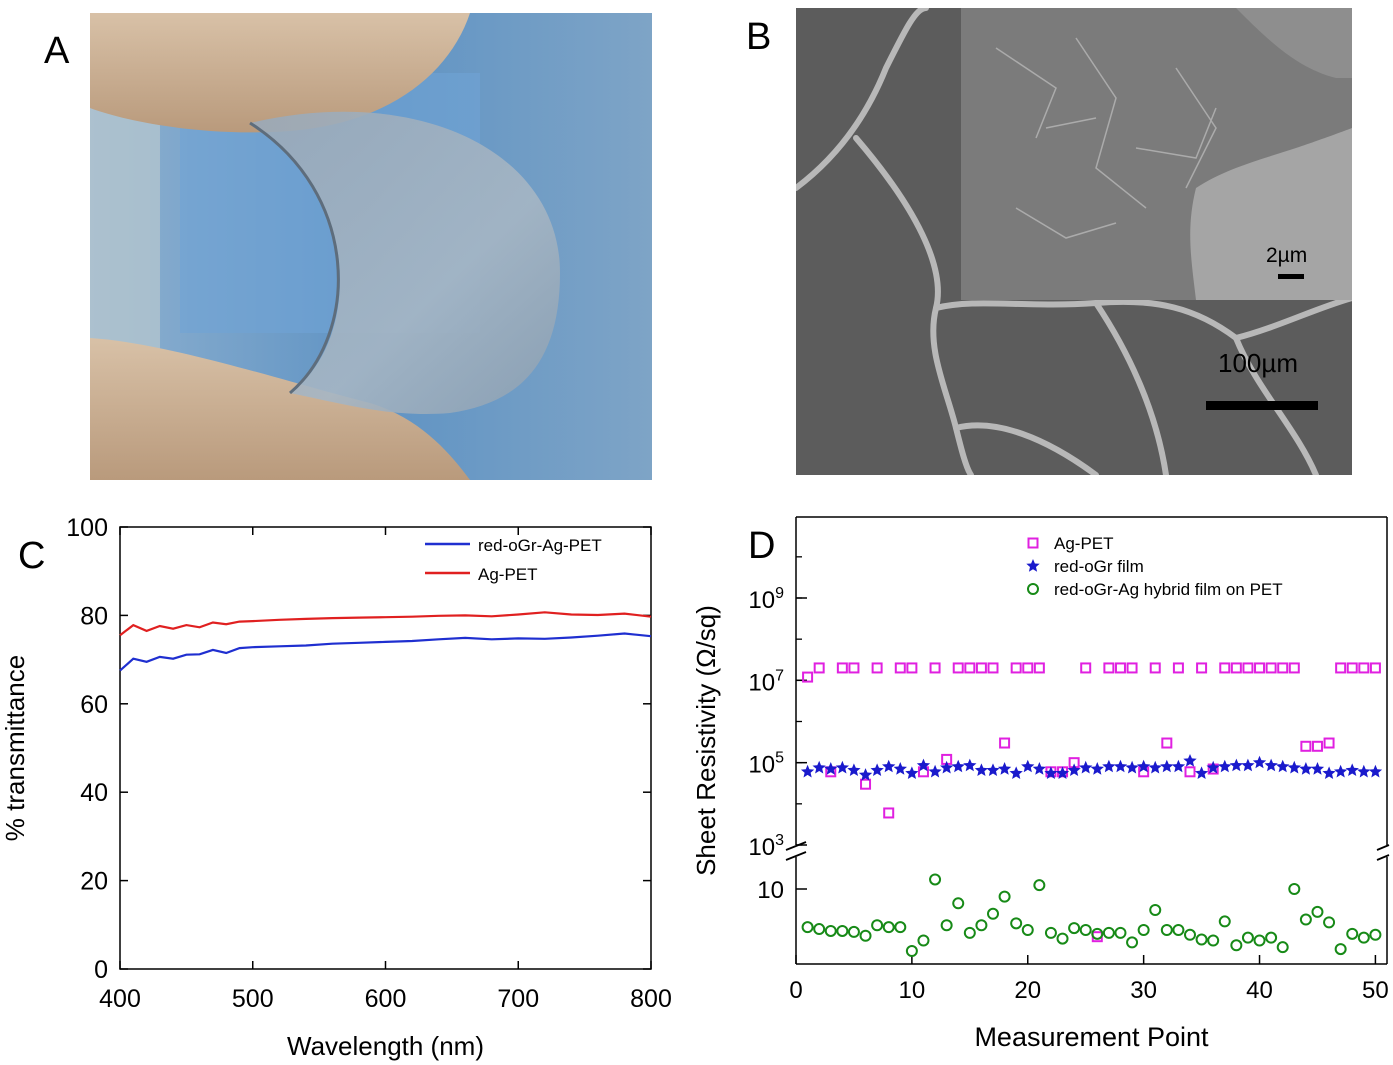  I want to click on x-tick-label-2: 600, so click(386, 999).